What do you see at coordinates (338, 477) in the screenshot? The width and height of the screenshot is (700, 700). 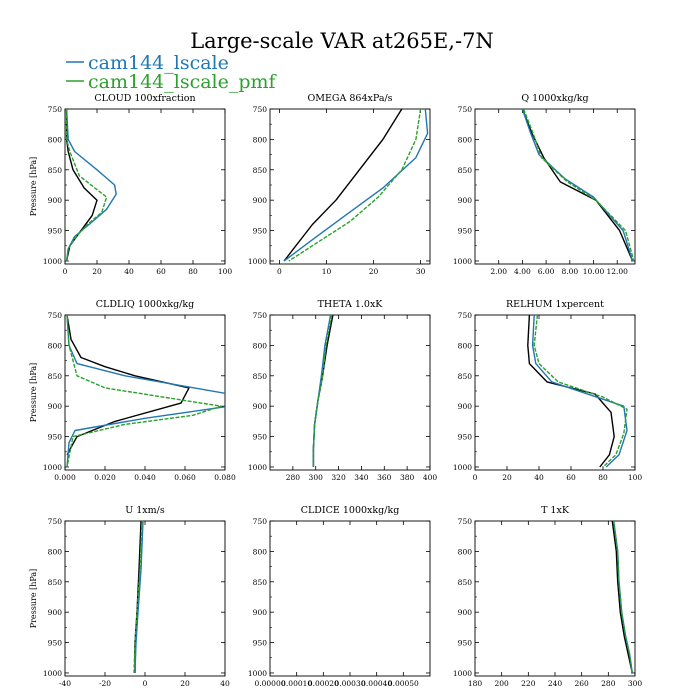 I see `x-tick-label: 320` at bounding box center [338, 477].